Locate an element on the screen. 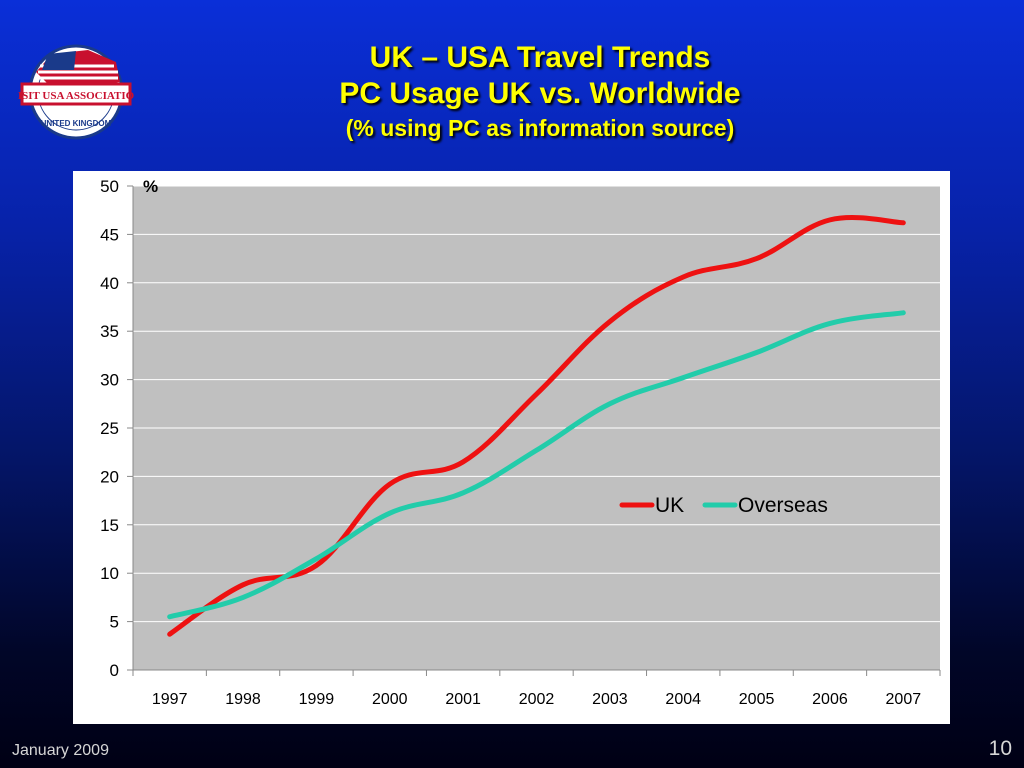  legend-label-overseas: Overseas is located at coordinates (783, 505).